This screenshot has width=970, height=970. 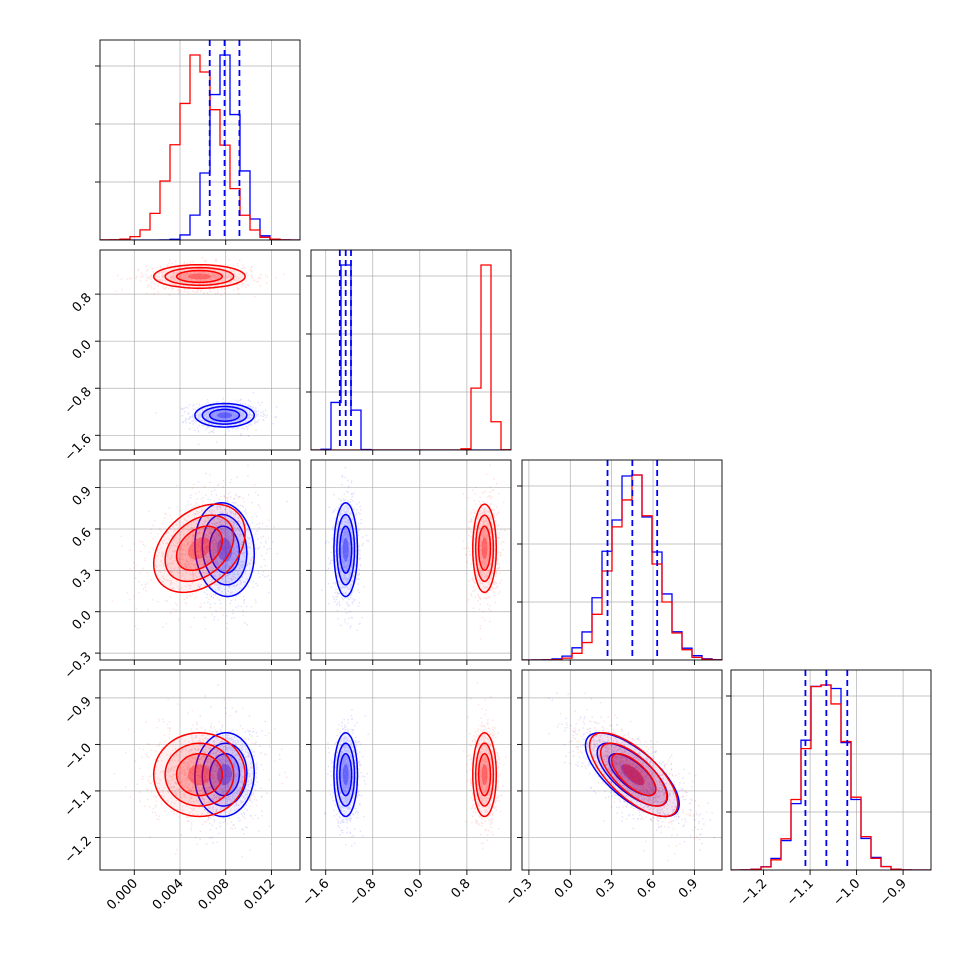 I want to click on x-tick-label: −1.0, so click(x=846, y=892).